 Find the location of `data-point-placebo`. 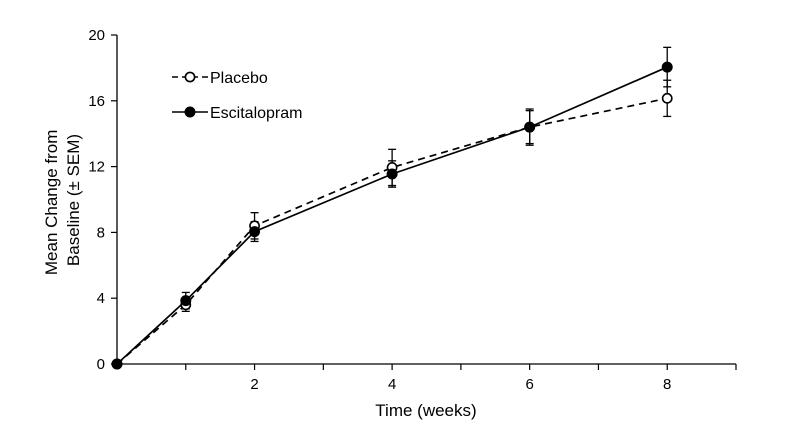

data-point-placebo is located at coordinates (667, 98).